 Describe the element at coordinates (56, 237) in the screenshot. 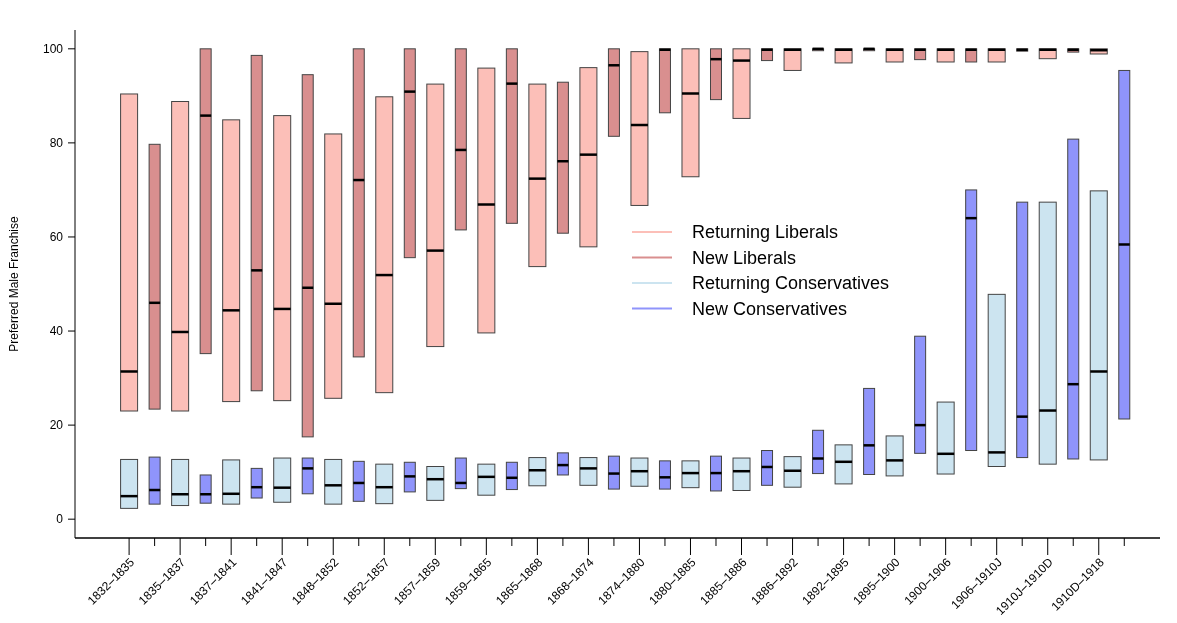

I see `y-tick-label: 60` at that location.